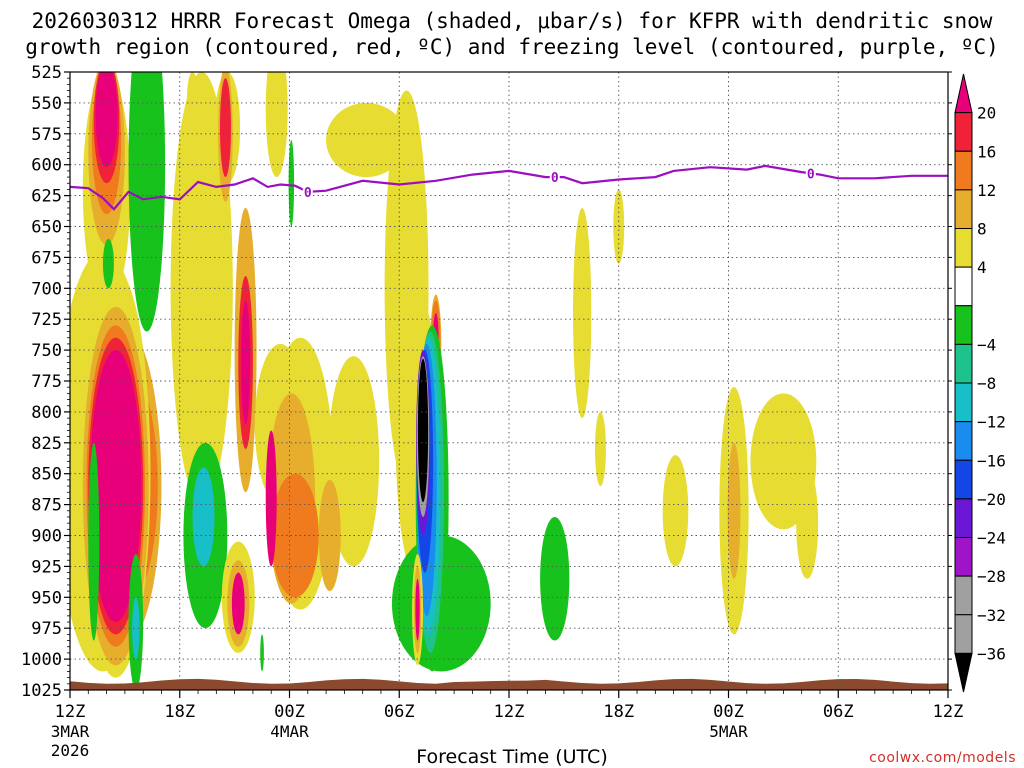 The height and width of the screenshot is (768, 1024). I want to click on omega-region-pos16, so click(225, 128).